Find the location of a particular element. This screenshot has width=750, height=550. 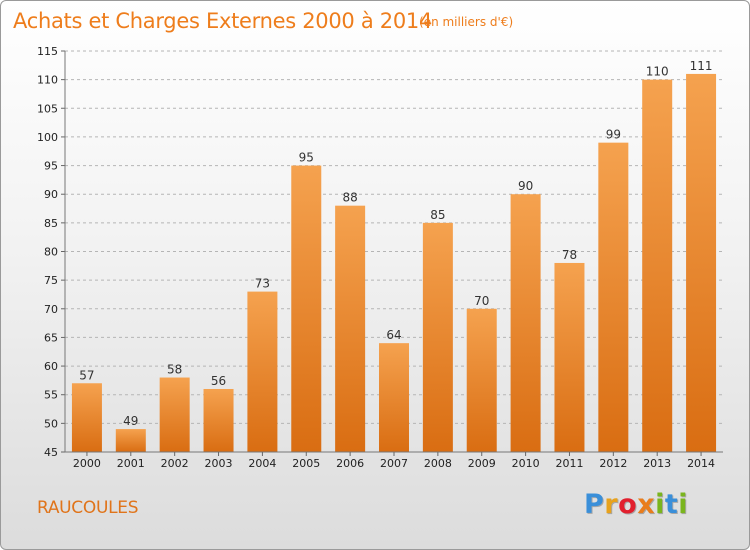

logo-letter: r is located at coordinates (611, 504).